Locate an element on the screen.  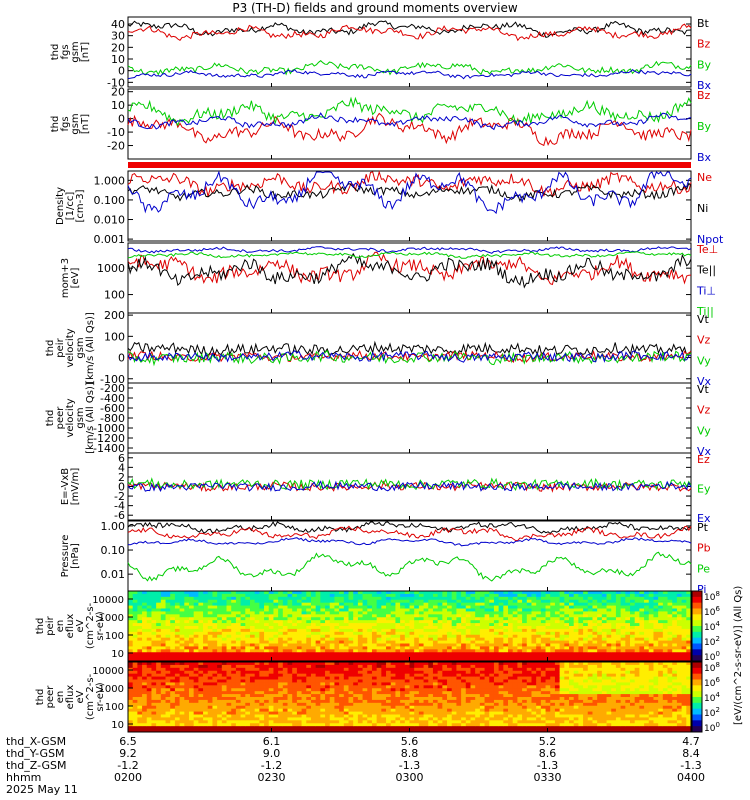
ylabel-line: mom+3 is located at coordinates (65, 278).